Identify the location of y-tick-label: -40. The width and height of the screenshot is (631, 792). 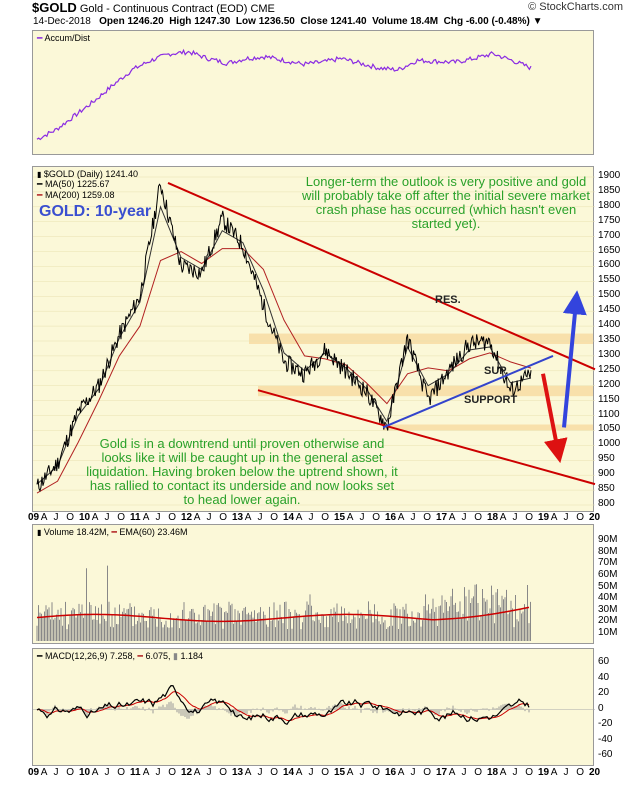
(605, 739).